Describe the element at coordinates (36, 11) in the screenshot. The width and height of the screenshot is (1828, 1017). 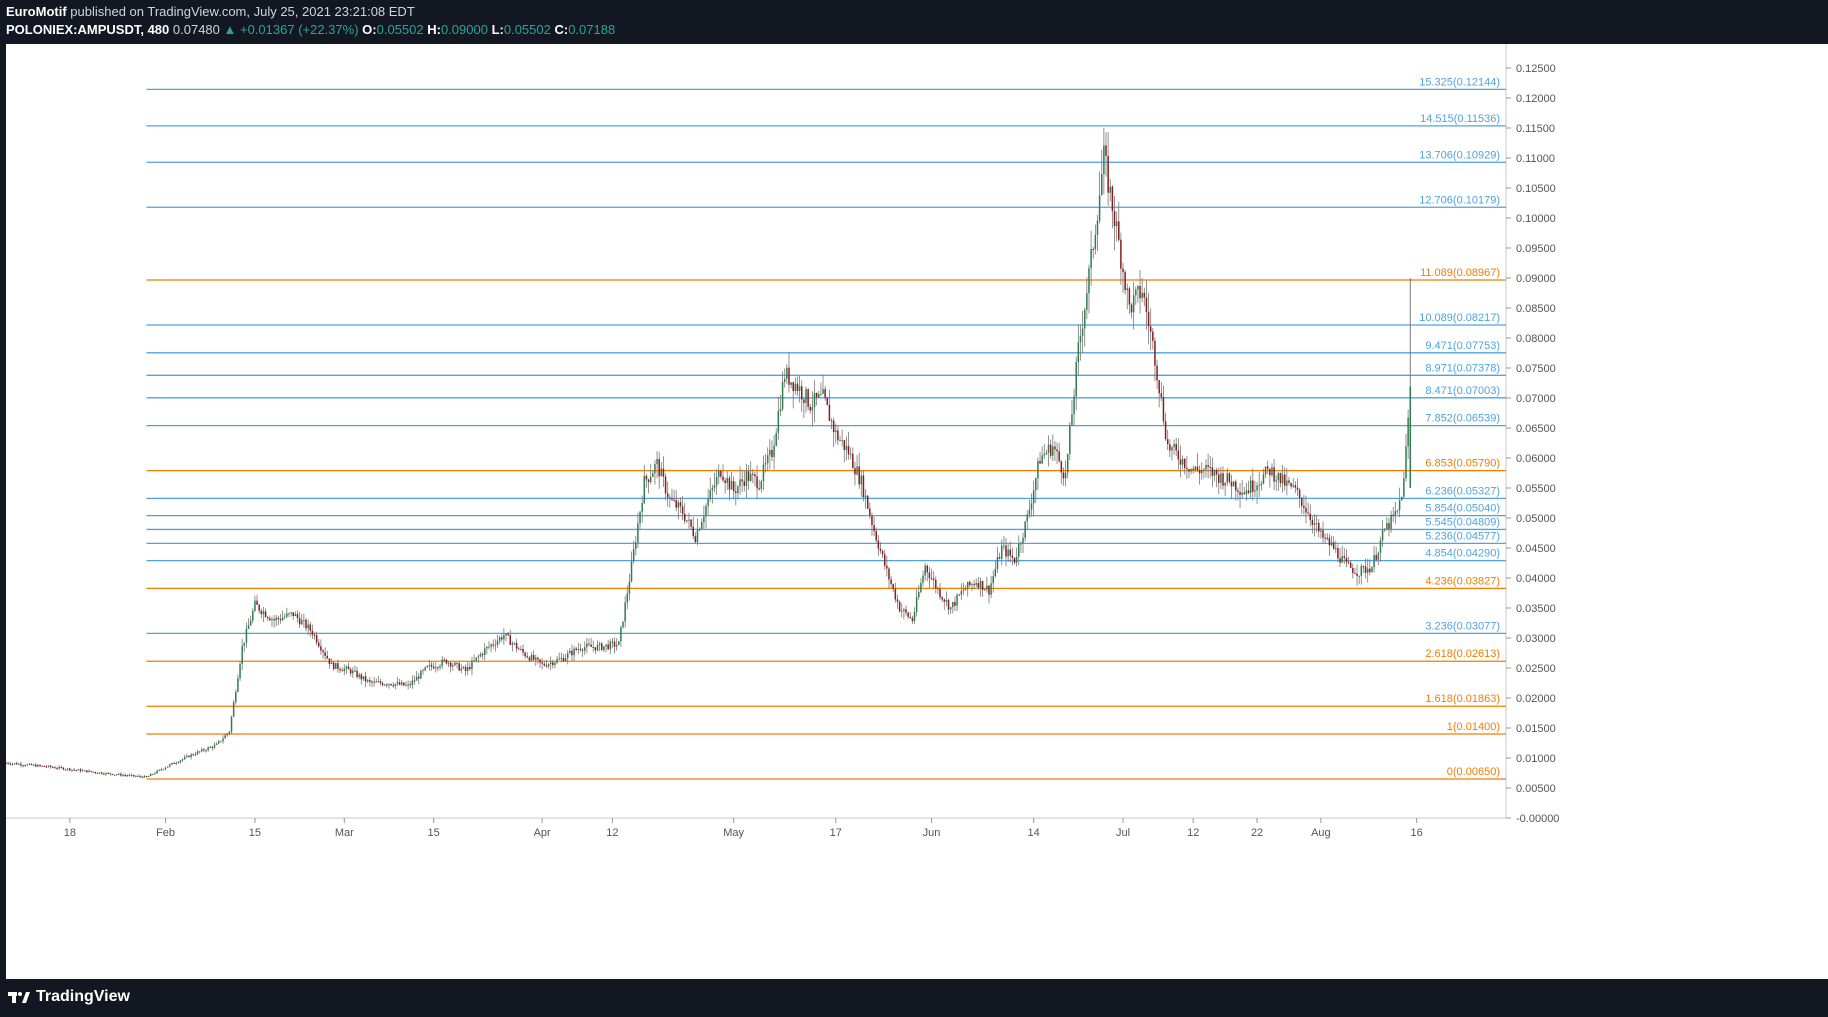
I see `publisher-name: EuroMotif` at that location.